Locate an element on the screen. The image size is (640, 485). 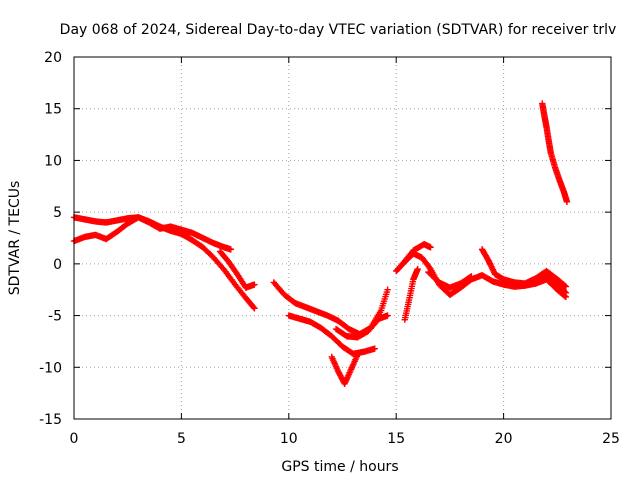
series-track-d is located at coordinates (330, 308).